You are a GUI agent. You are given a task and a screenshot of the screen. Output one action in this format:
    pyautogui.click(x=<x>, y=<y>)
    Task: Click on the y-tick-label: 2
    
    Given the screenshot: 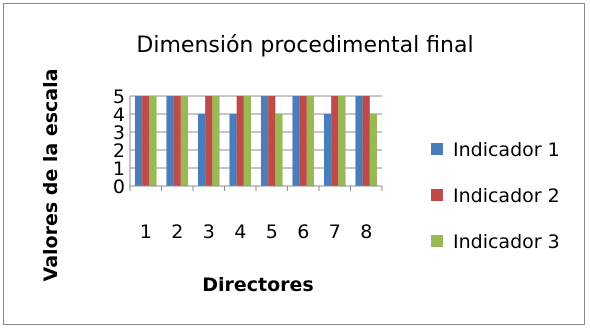 What is the action you would take?
    pyautogui.click(x=119, y=151)
    